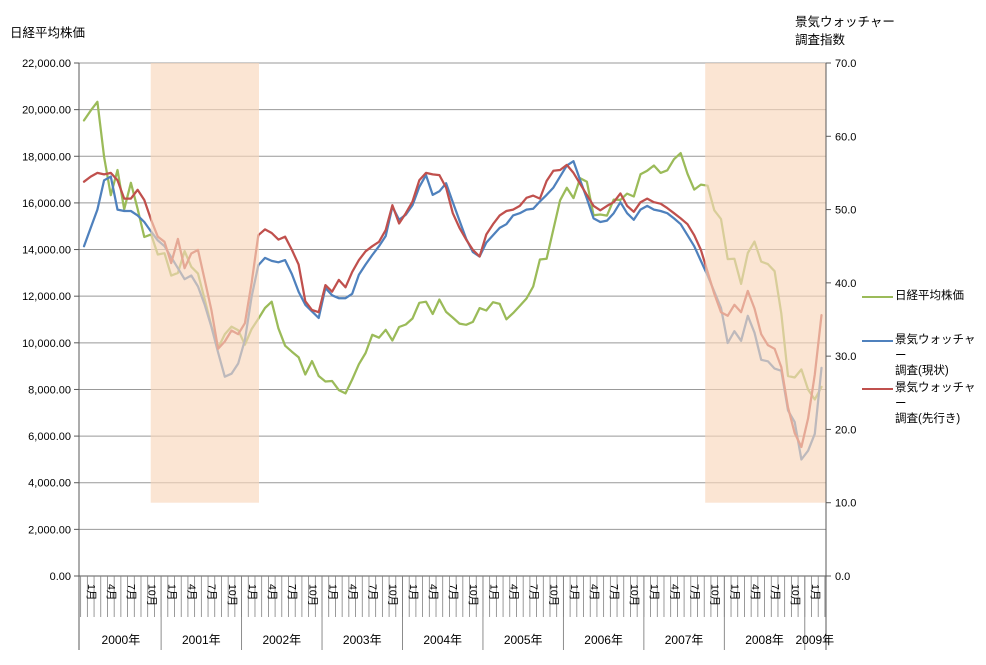 The width and height of the screenshot is (986, 665). Describe the element at coordinates (845, 137) in the screenshot. I see `right-axis-tick-label: 60.0` at that location.